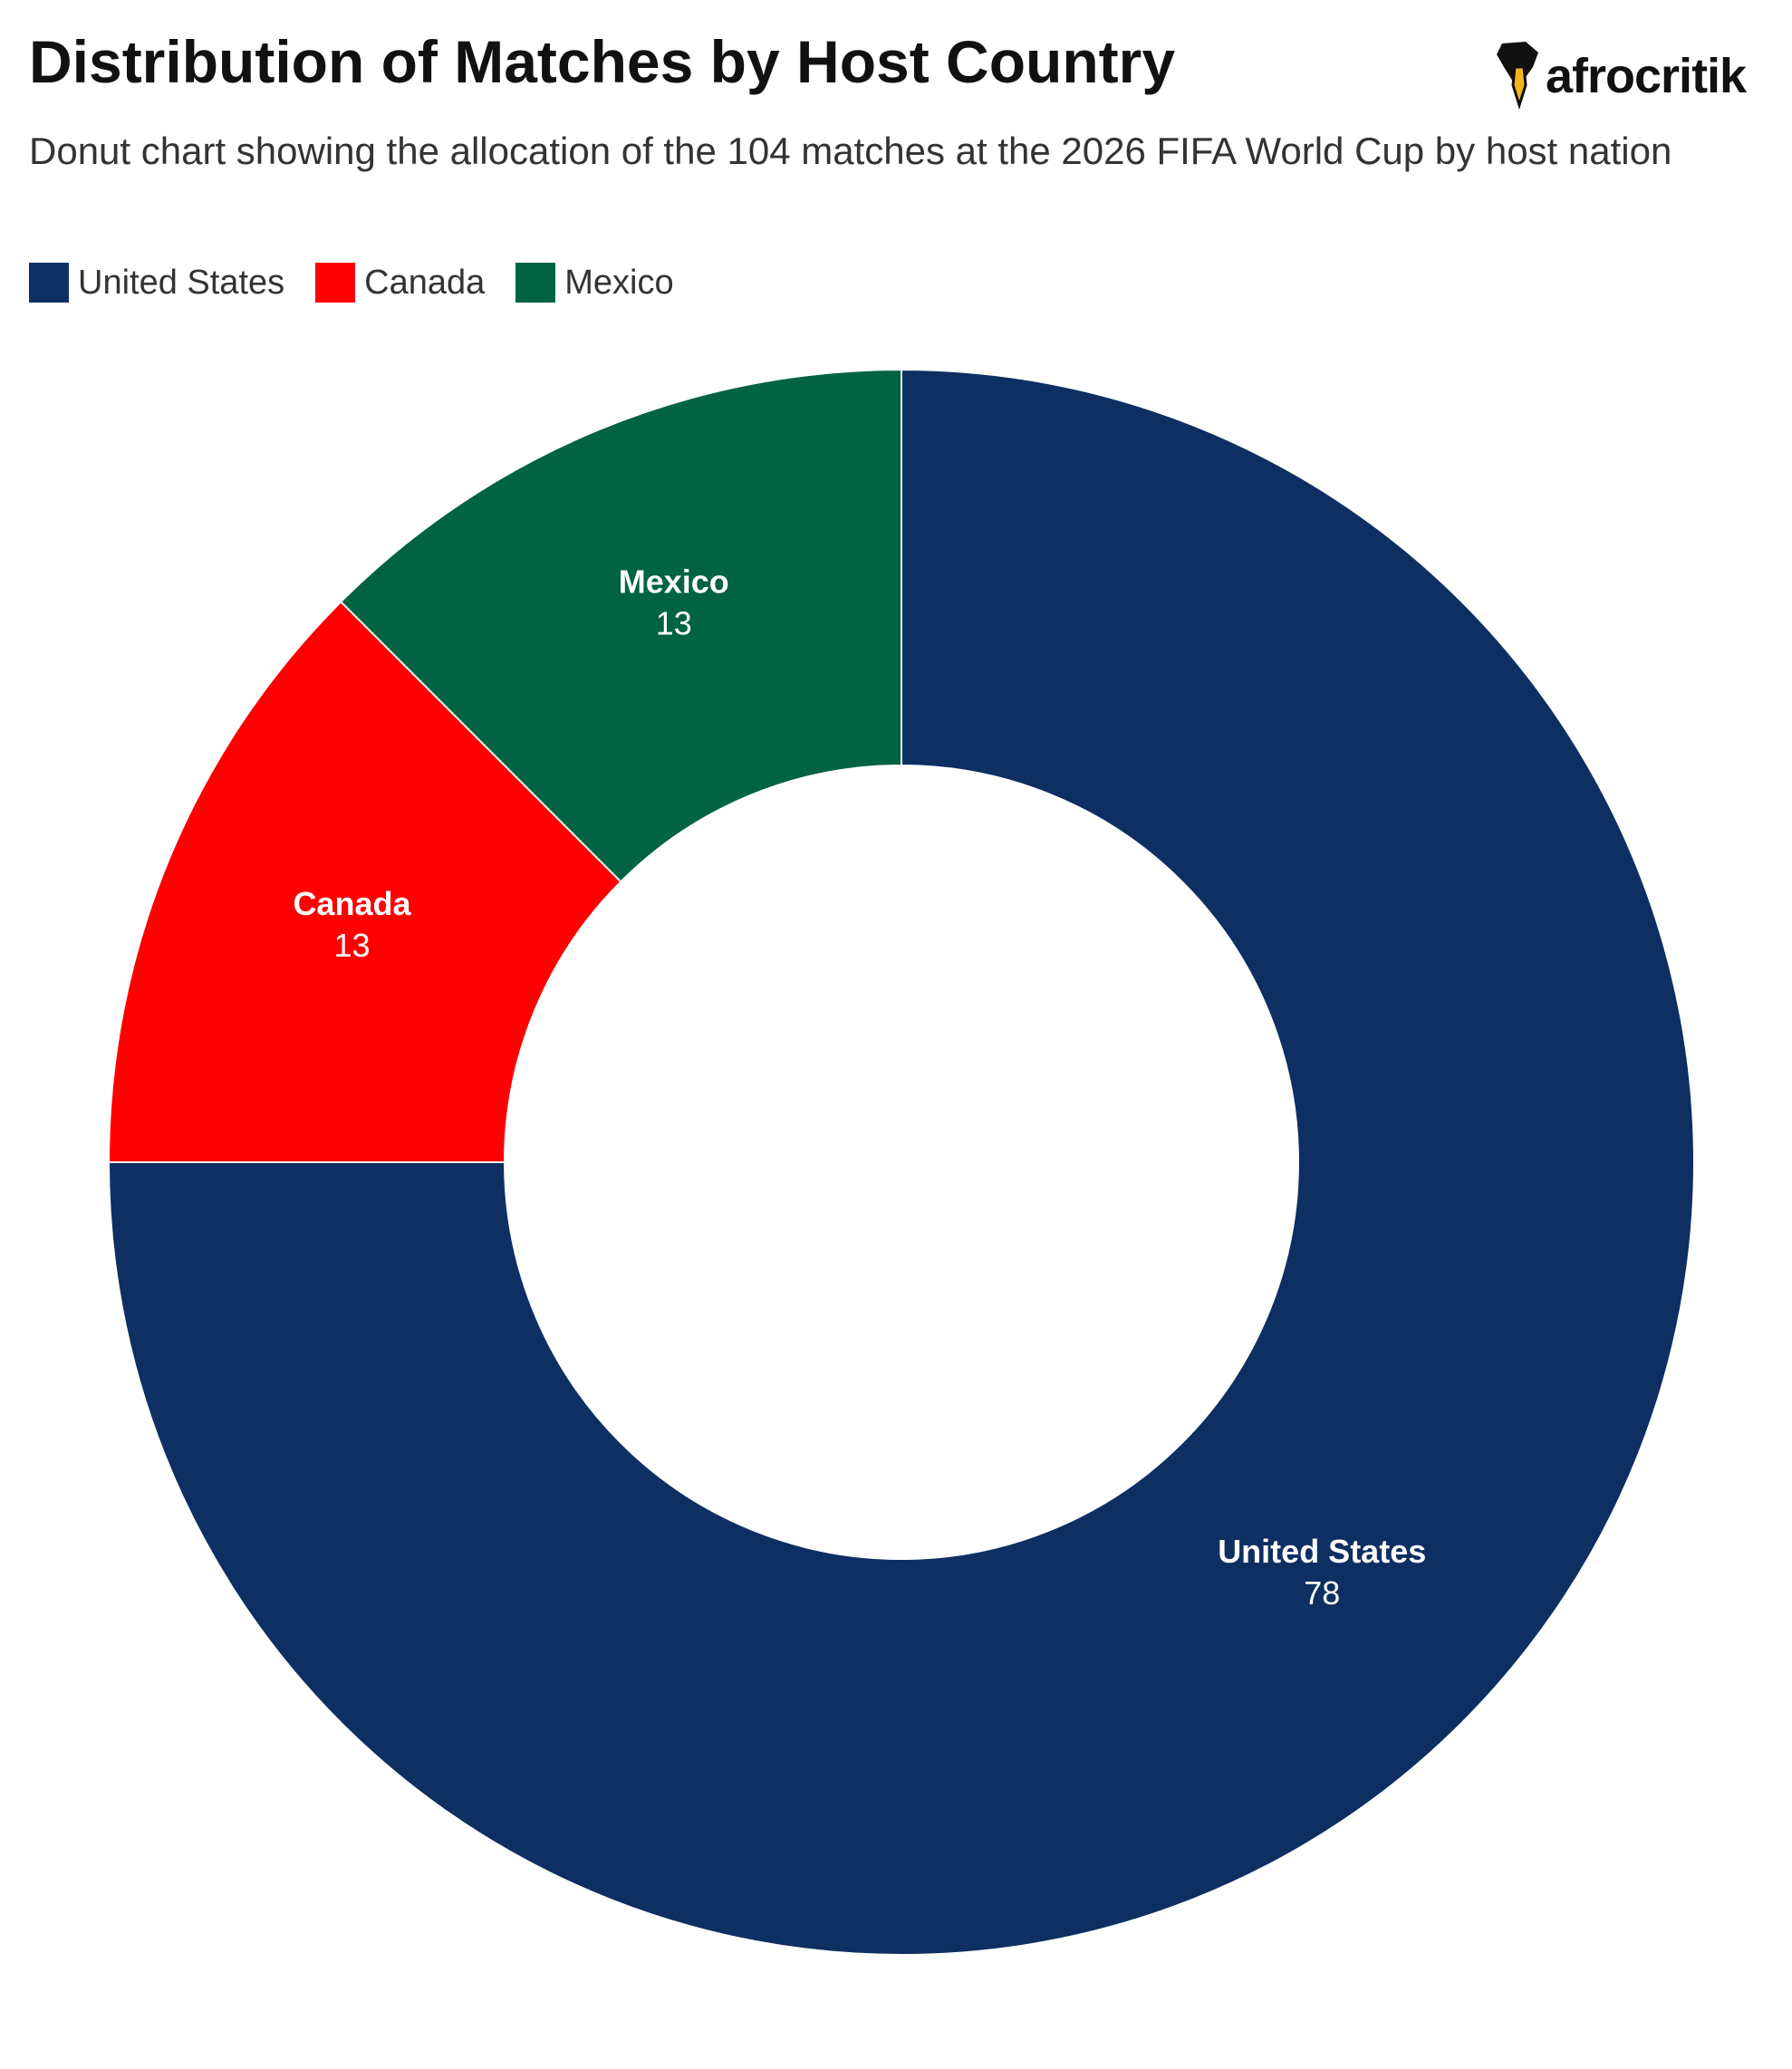 This screenshot has width=1792, height=2069. Describe the element at coordinates (602, 61) in the screenshot. I see `chart-title: Distribution of Matches by Host Country` at that location.